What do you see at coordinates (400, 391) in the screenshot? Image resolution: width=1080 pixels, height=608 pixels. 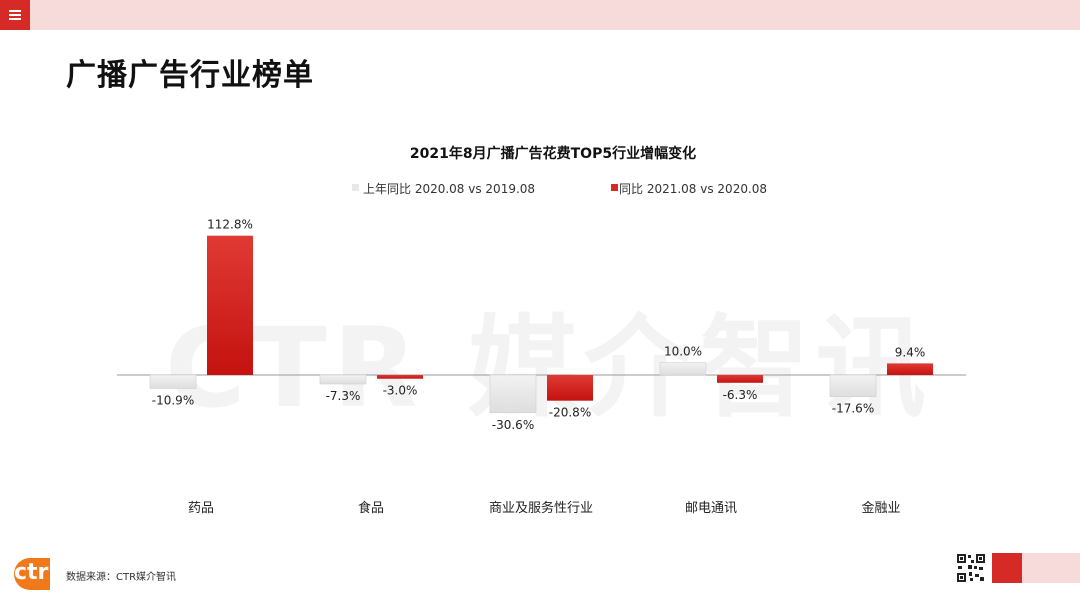 I see `data-label-current-year-1: -3.0%` at bounding box center [400, 391].